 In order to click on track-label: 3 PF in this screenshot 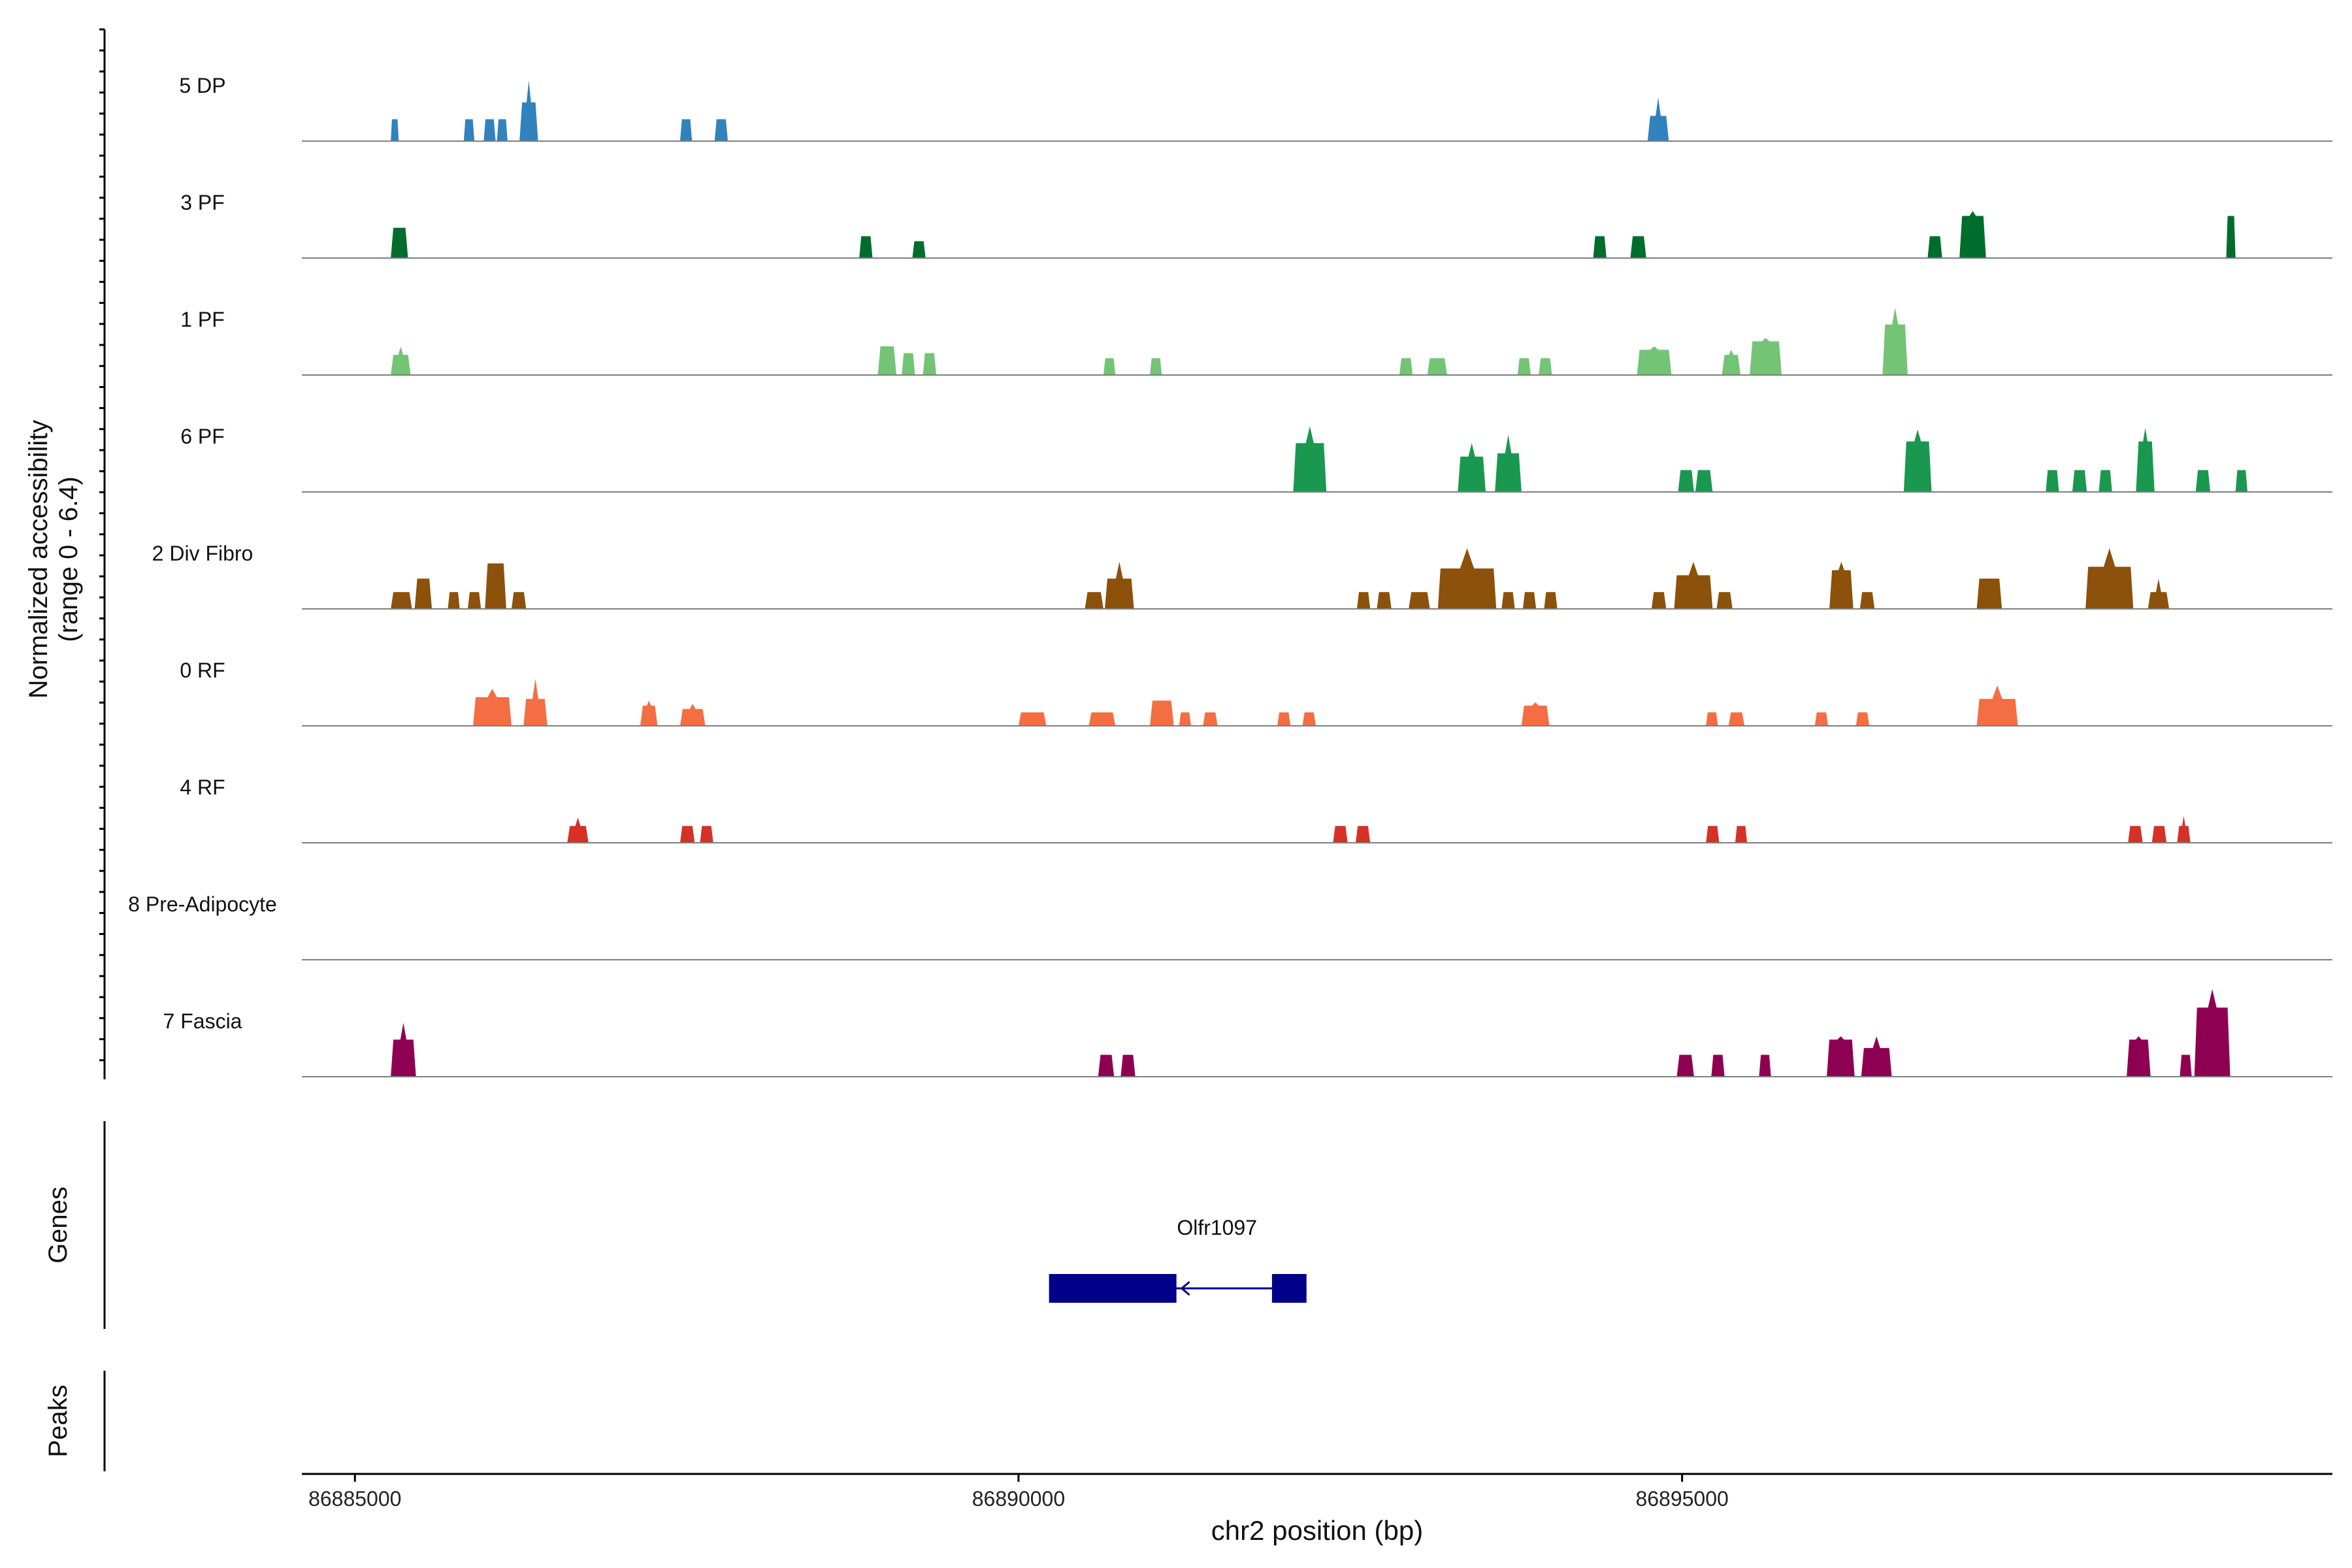, I will do `click(202, 202)`.